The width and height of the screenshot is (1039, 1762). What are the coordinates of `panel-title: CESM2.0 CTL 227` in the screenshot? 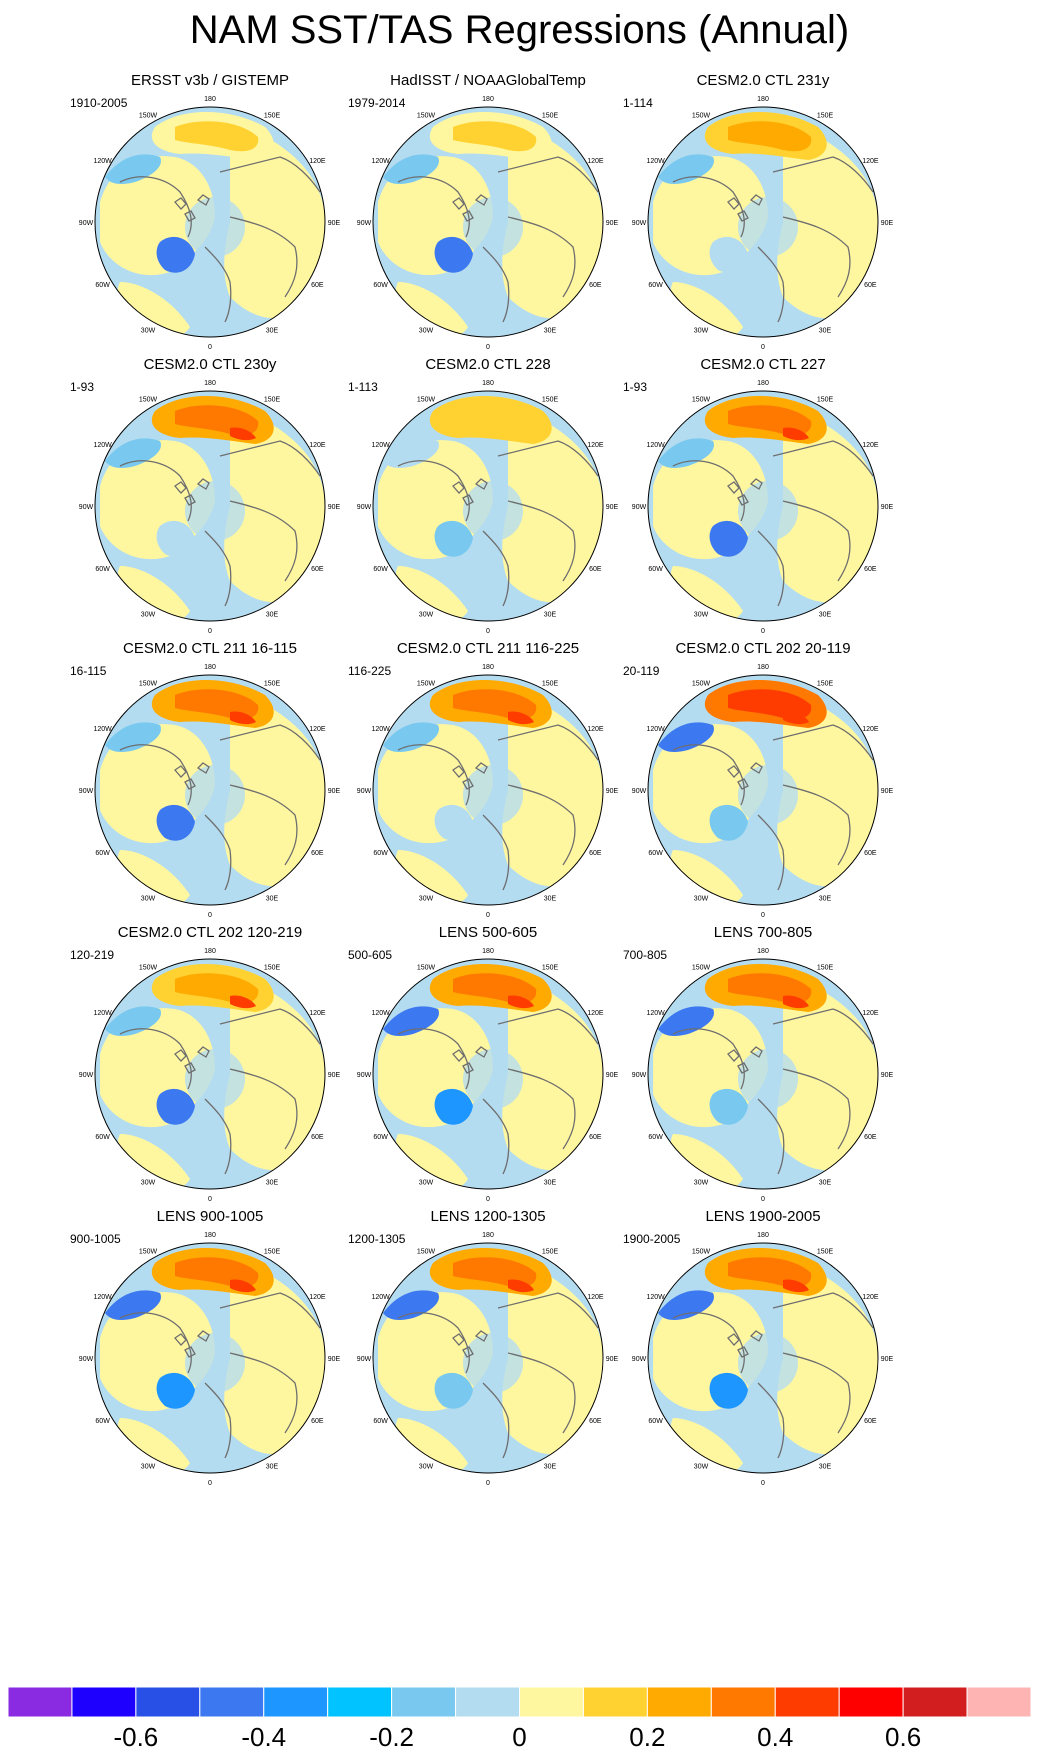 It's located at (763, 364).